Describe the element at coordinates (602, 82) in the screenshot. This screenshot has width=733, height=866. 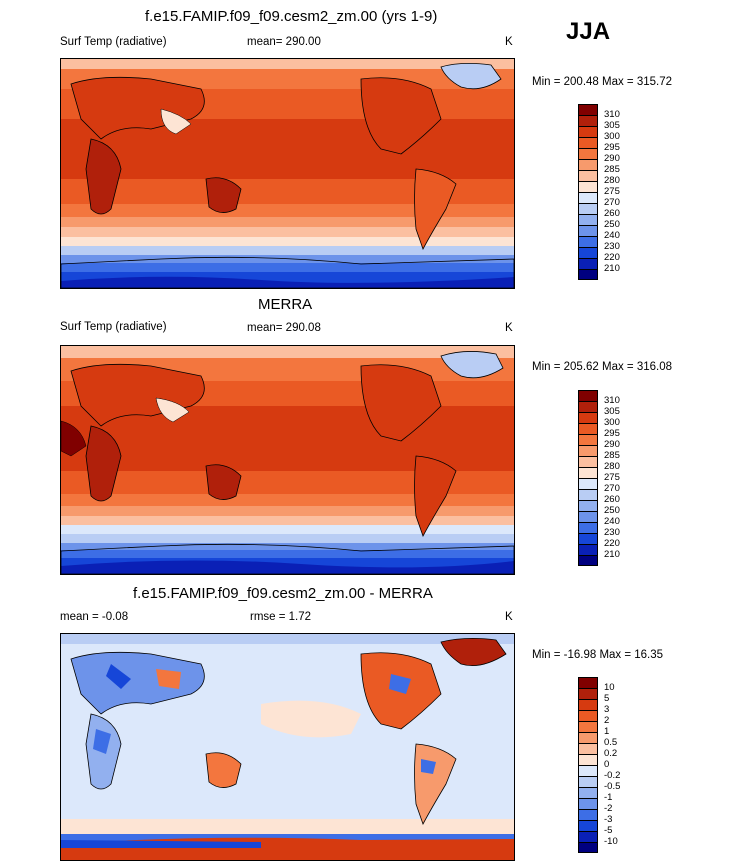
I see `panel1-minmax: Min = 200.48 Max = 315.72` at that location.